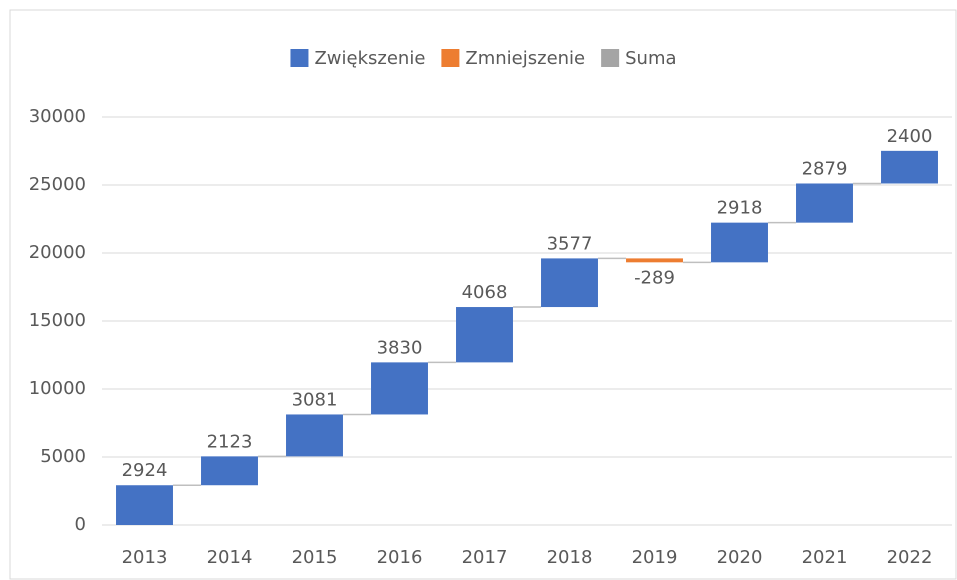  I want to click on data-label: 2918, so click(740, 208).